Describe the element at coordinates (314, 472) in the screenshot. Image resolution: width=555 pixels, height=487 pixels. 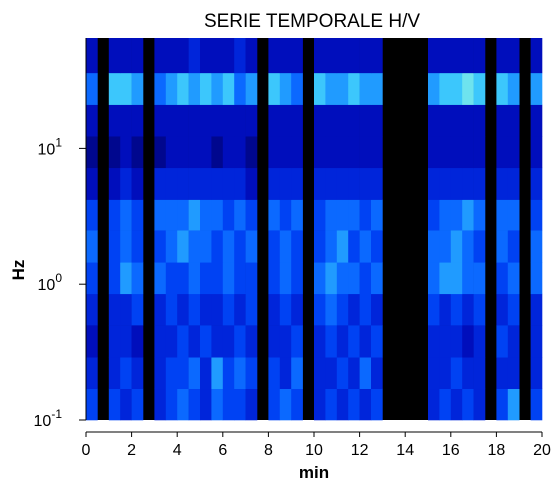
I see `x-axis-label: min` at that location.